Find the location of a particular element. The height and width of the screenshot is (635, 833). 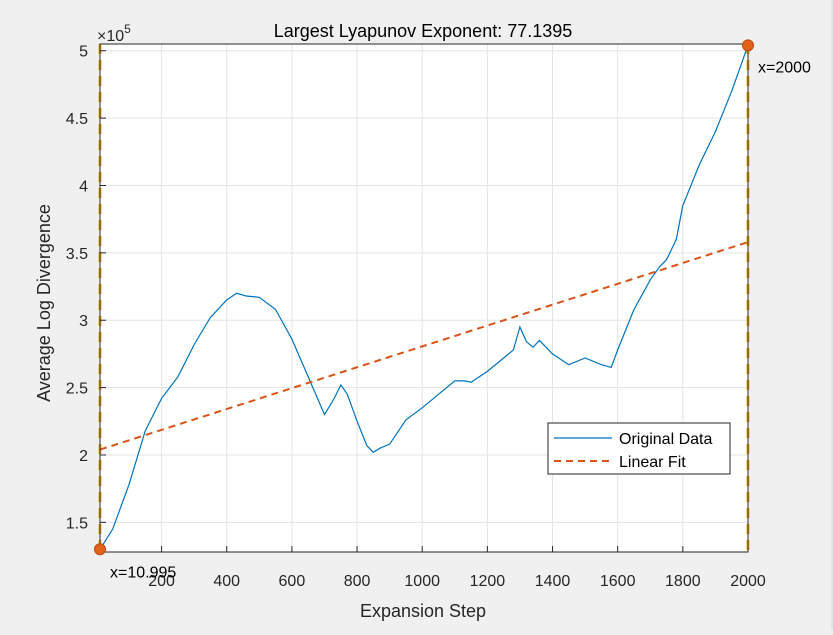

y-axis-label: Average Log Divergence is located at coordinates (44, 303).